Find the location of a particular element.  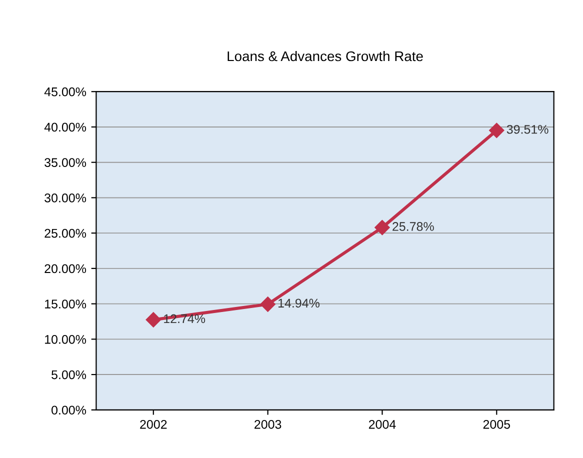

y-tick-label: 40.00% is located at coordinates (65, 127).